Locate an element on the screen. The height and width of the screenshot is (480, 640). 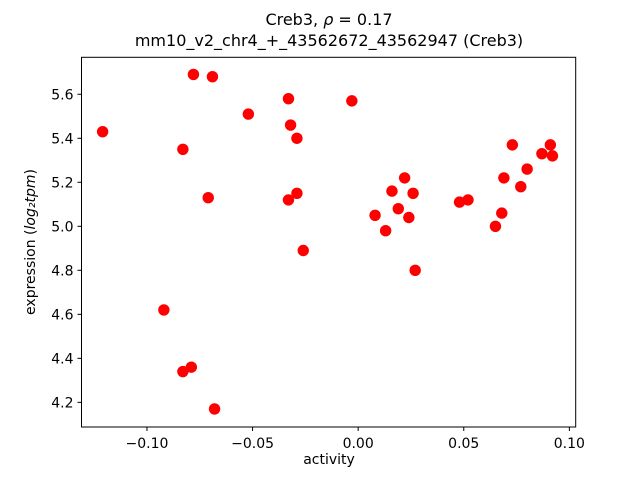
y-tick-label: 4.4 is located at coordinates (62, 359).